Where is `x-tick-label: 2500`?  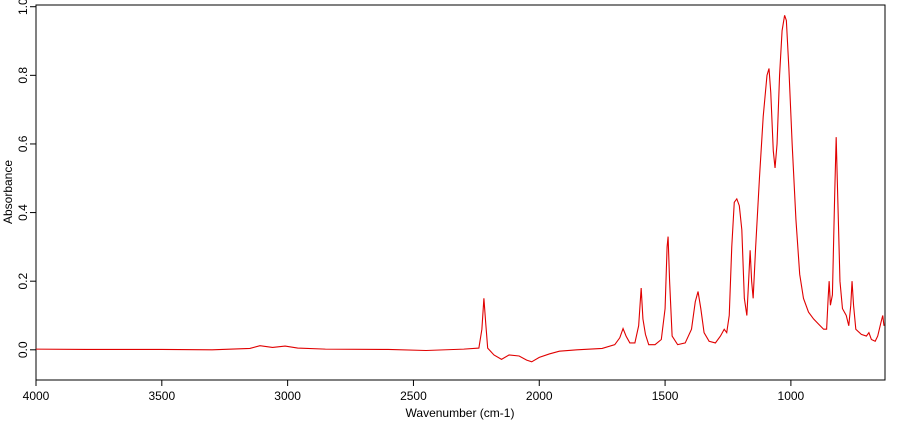 x-tick-label: 2500 is located at coordinates (413, 396).